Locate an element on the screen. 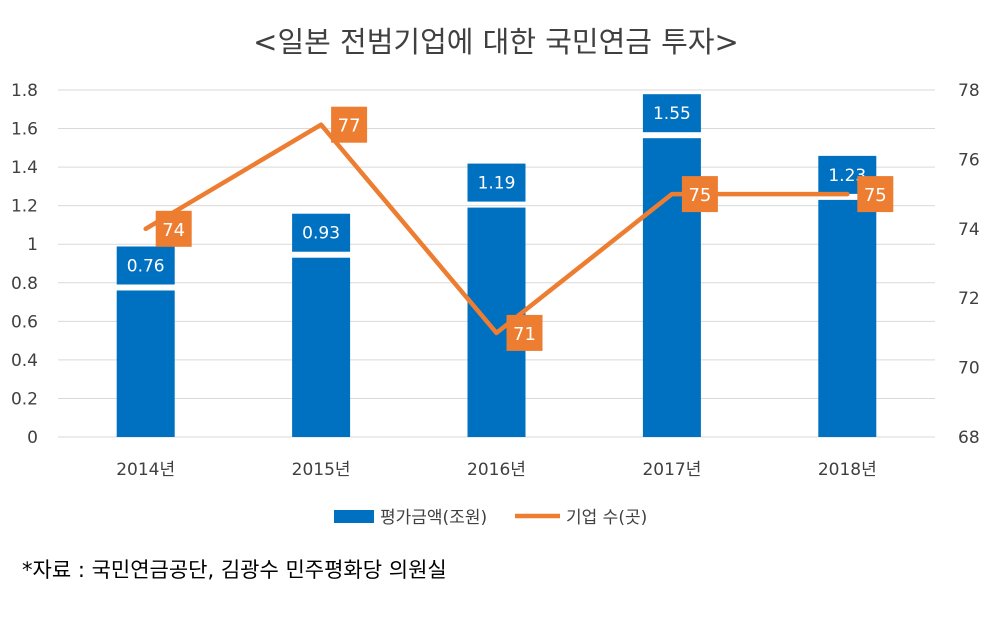 The width and height of the screenshot is (993, 627). chart-title: <일본 전범기업에 대한 국민연금 투자> is located at coordinates (496, 42).